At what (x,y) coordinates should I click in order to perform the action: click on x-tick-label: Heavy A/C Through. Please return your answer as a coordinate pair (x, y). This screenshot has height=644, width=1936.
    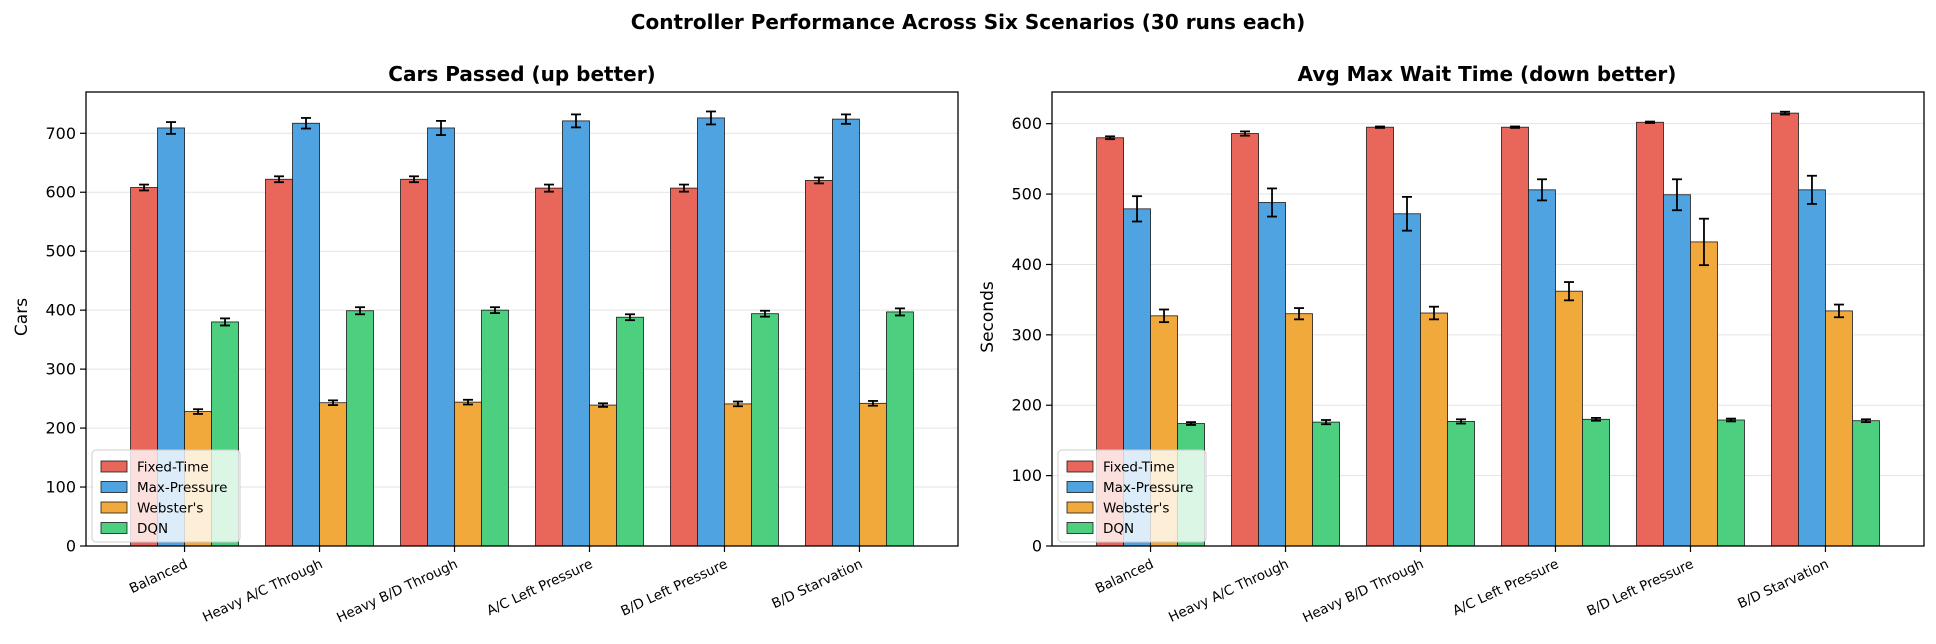
    Looking at the image, I should click on (262, 591).